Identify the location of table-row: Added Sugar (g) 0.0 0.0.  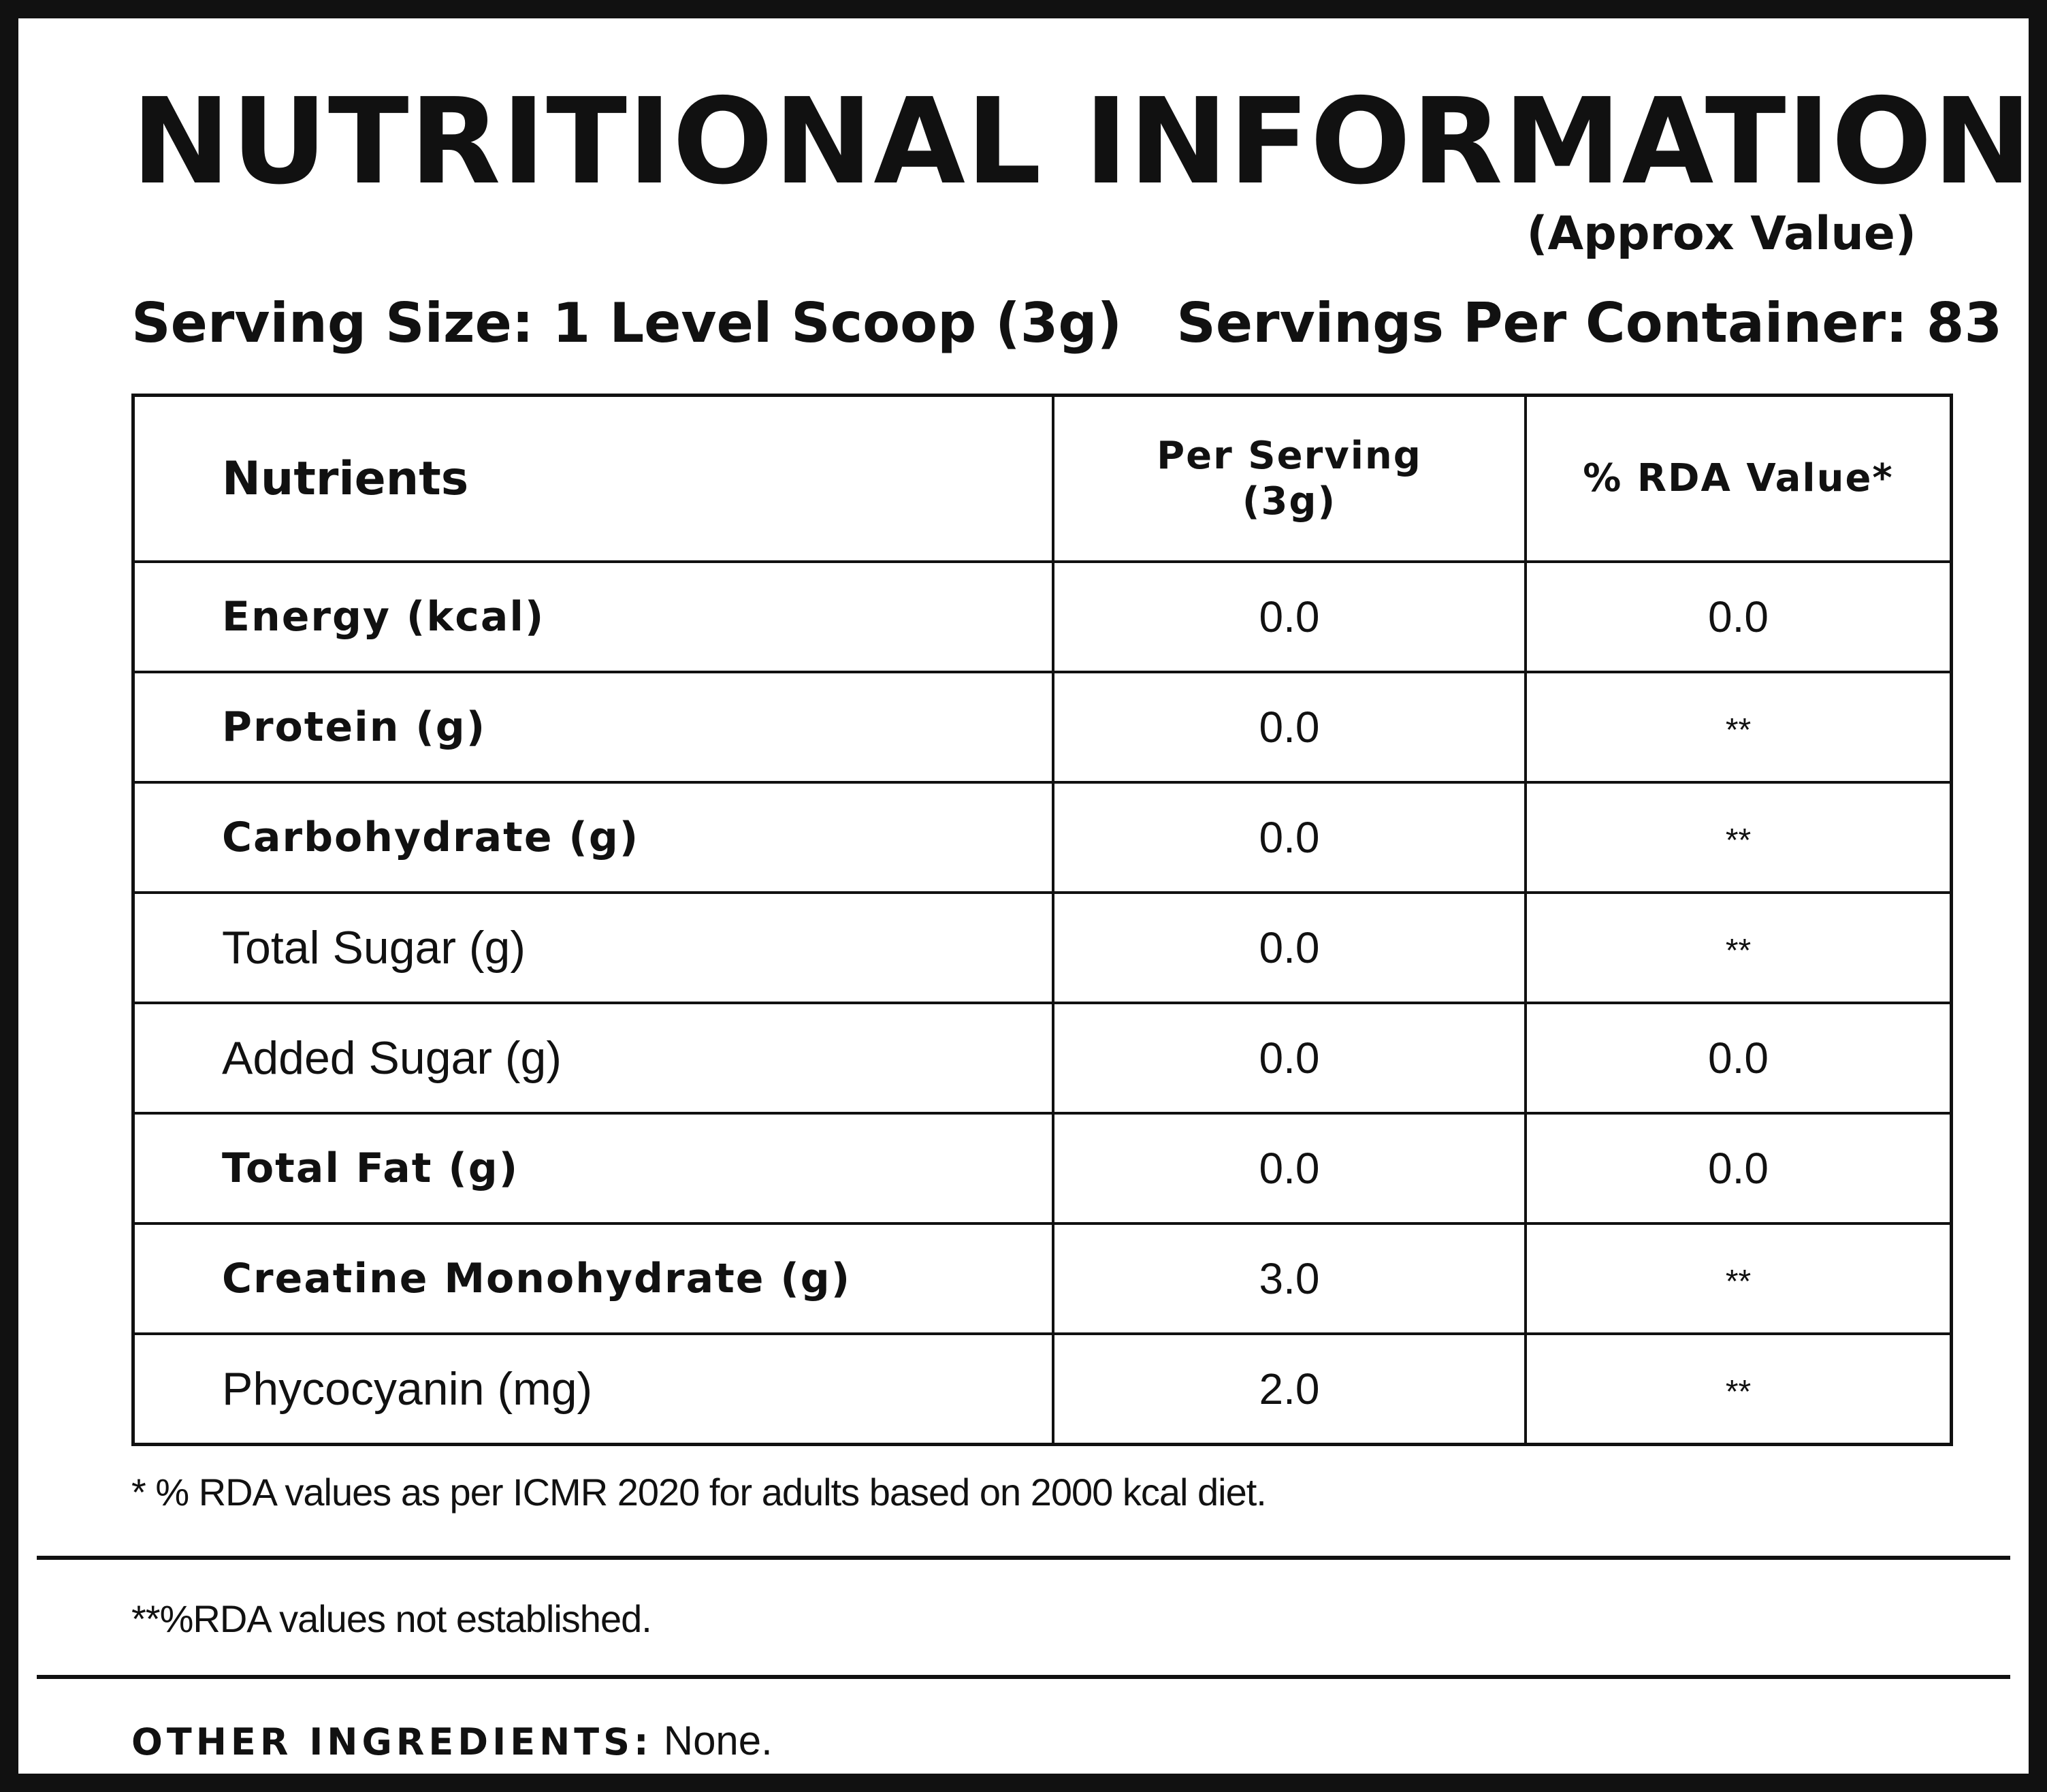
(1042, 1057).